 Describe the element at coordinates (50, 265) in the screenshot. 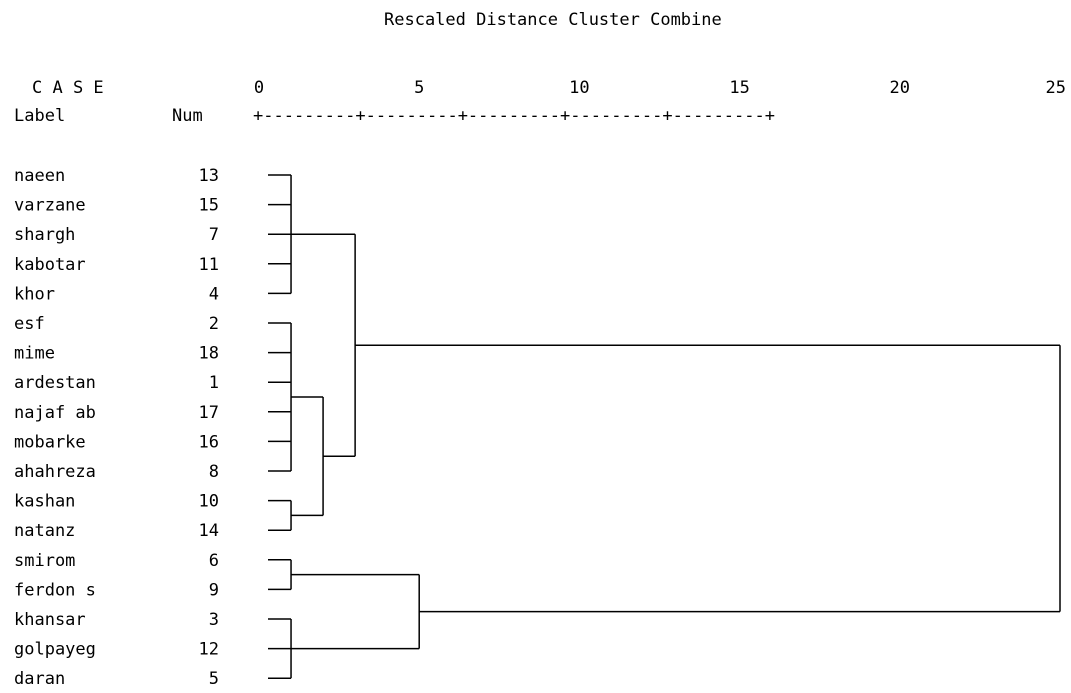

I see `case-label: kabotar` at that location.